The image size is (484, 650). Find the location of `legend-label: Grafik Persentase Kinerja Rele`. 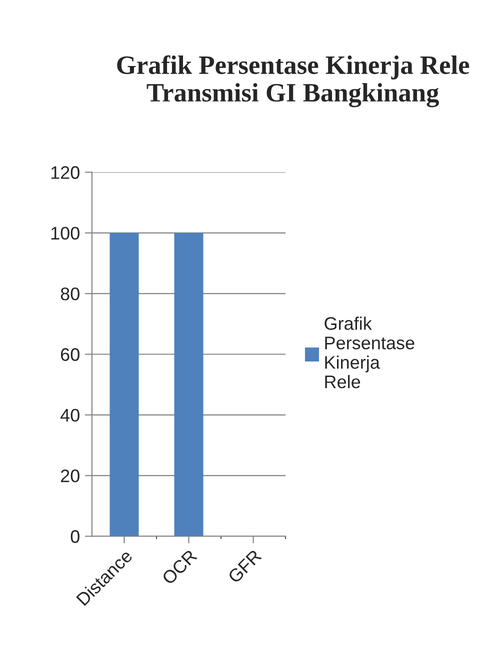

legend-label: Grafik Persentase Kinerja Rele is located at coordinates (369, 352).